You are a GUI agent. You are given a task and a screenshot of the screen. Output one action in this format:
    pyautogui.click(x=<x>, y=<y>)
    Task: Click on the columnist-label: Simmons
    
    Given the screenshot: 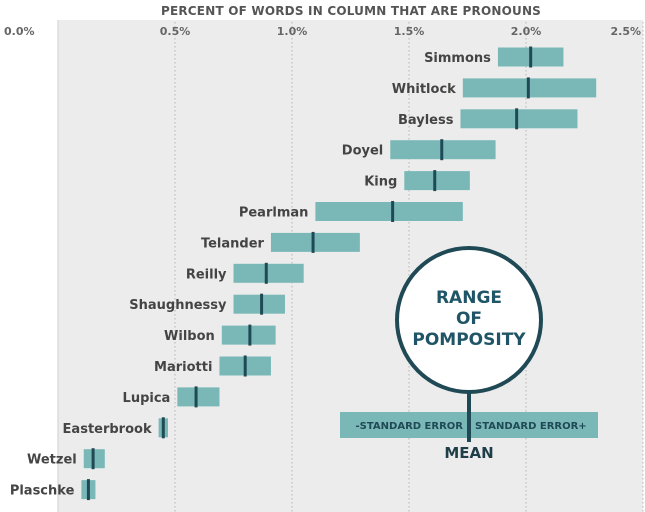 What is the action you would take?
    pyautogui.click(x=457, y=58)
    